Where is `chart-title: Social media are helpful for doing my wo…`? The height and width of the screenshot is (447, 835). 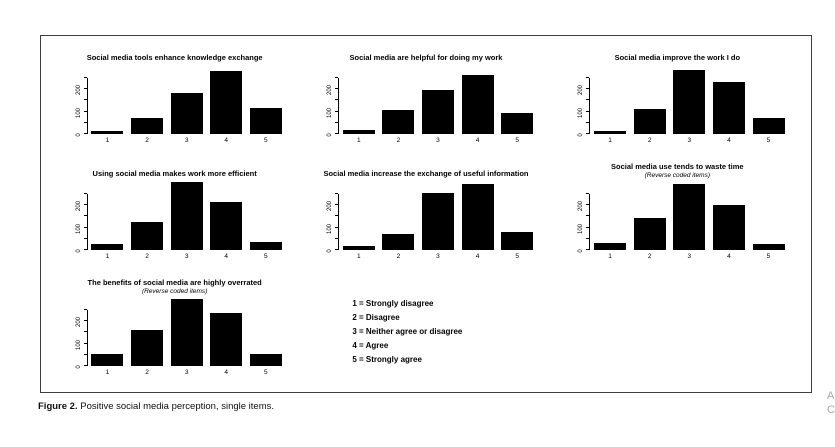
chart-title: Social media are helpful for doing my wo… is located at coordinates (426, 58).